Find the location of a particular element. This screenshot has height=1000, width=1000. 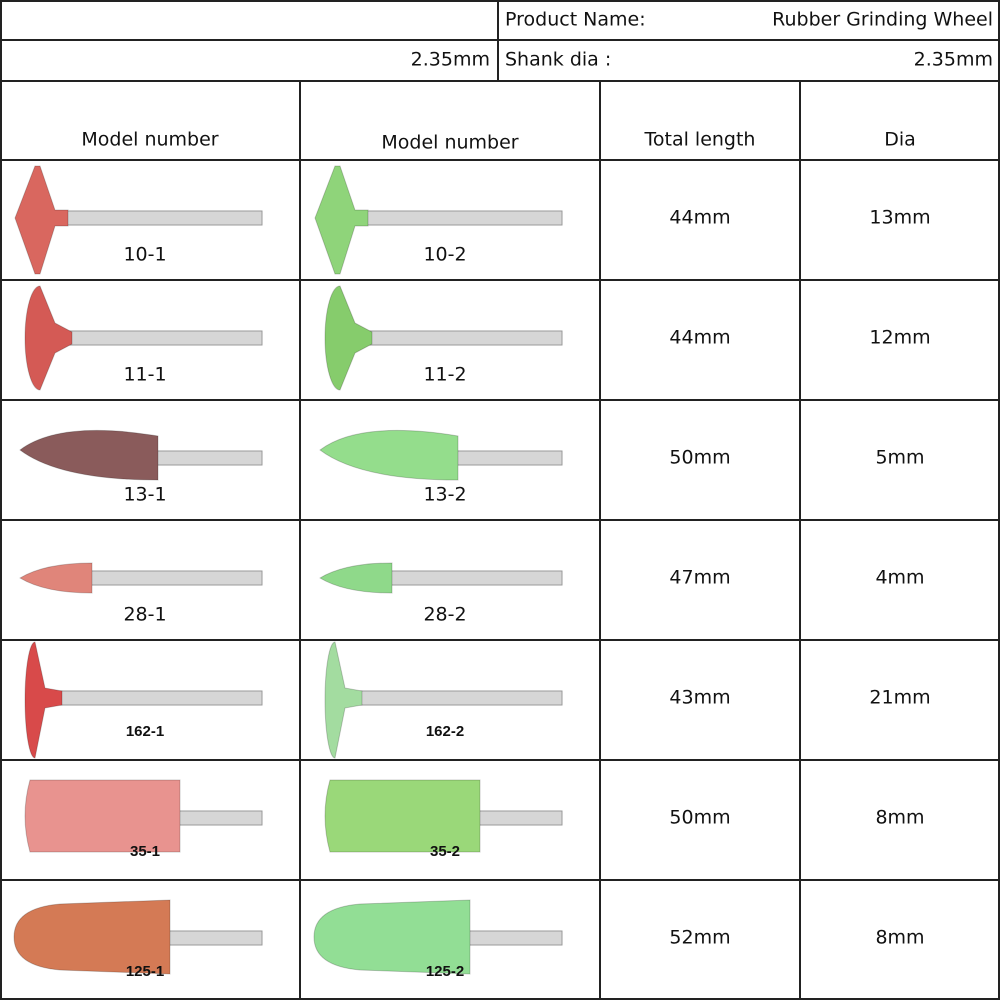

dia: 13mm is located at coordinates (899, 218).